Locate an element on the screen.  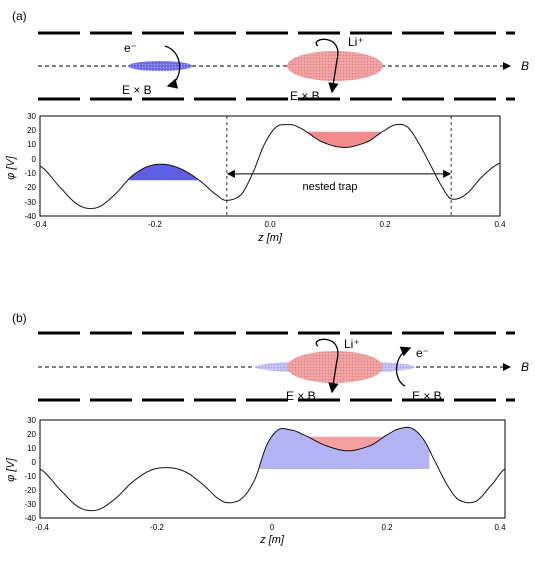
nested-trap-label: nested trap is located at coordinates (329, 187).